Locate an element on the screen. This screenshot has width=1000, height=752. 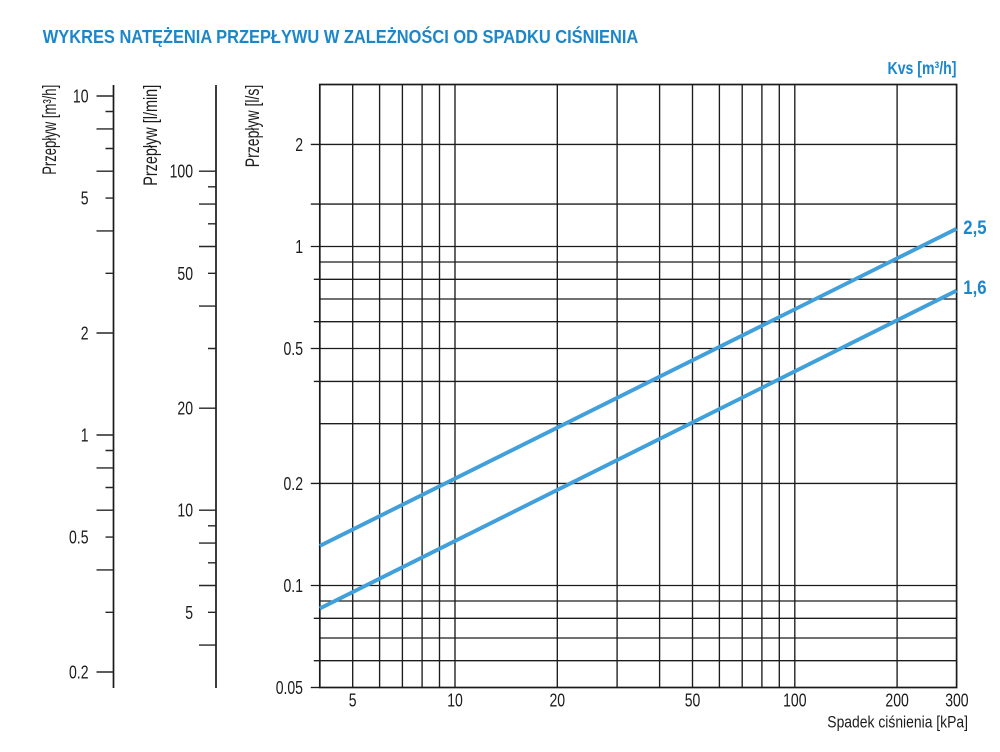
svg-text: 0.05 is located at coordinates (289, 688).